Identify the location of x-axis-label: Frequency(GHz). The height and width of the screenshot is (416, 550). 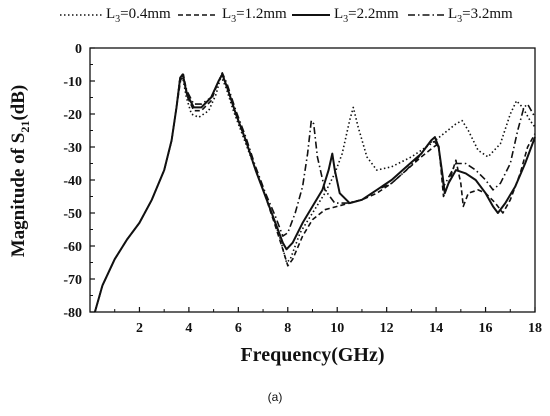
(312, 355).